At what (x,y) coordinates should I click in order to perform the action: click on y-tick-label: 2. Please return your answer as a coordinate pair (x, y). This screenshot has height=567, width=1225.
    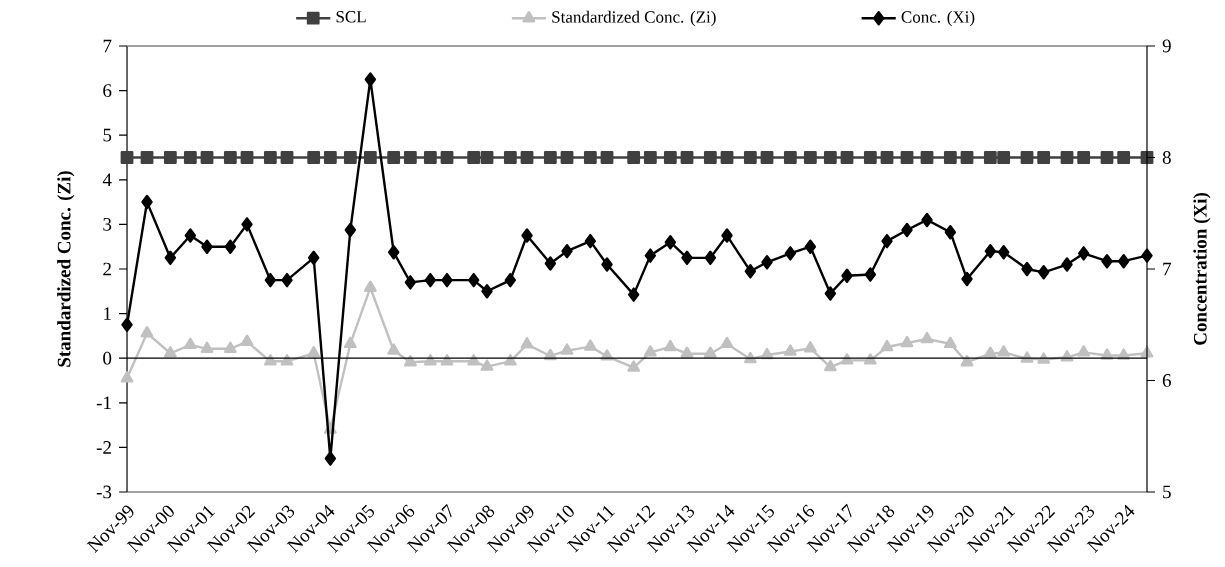
    Looking at the image, I should click on (107, 269).